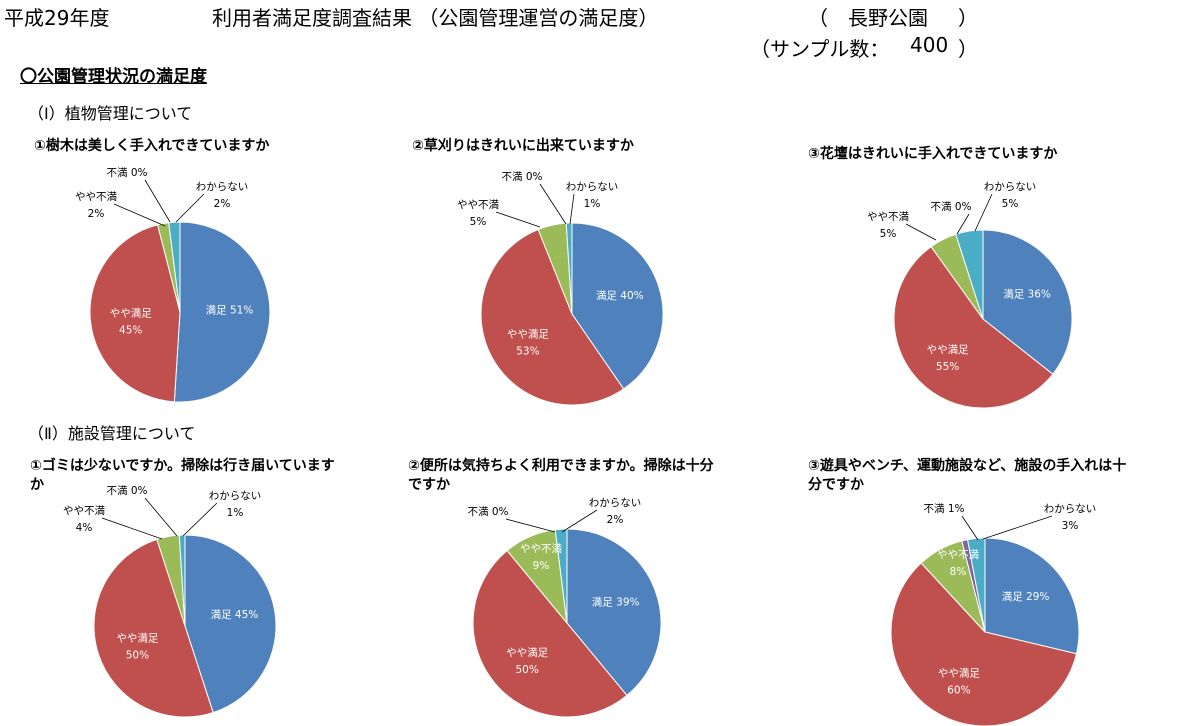  I want to click on slice-label-6-2: やや満足 60%, so click(959, 682).